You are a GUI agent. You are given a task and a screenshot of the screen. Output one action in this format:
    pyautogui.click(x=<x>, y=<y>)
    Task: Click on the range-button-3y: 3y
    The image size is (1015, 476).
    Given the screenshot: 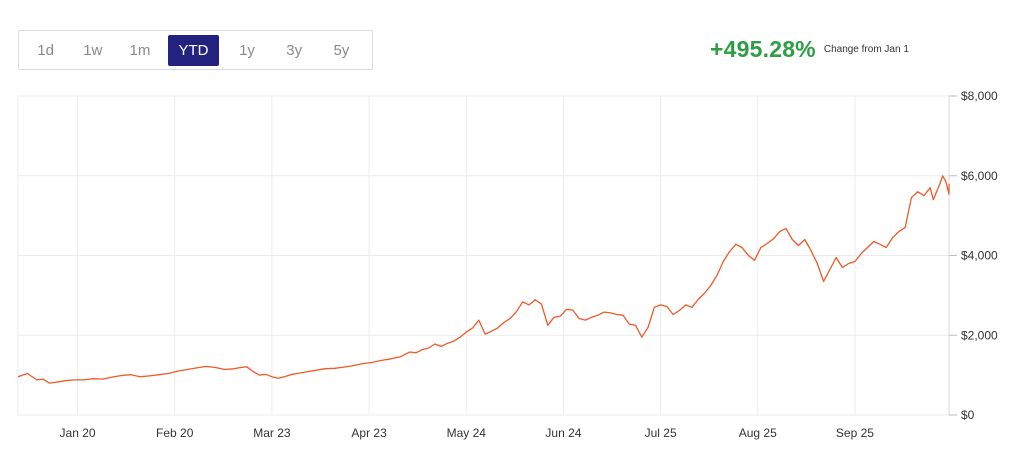 What is the action you would take?
    pyautogui.click(x=294, y=50)
    